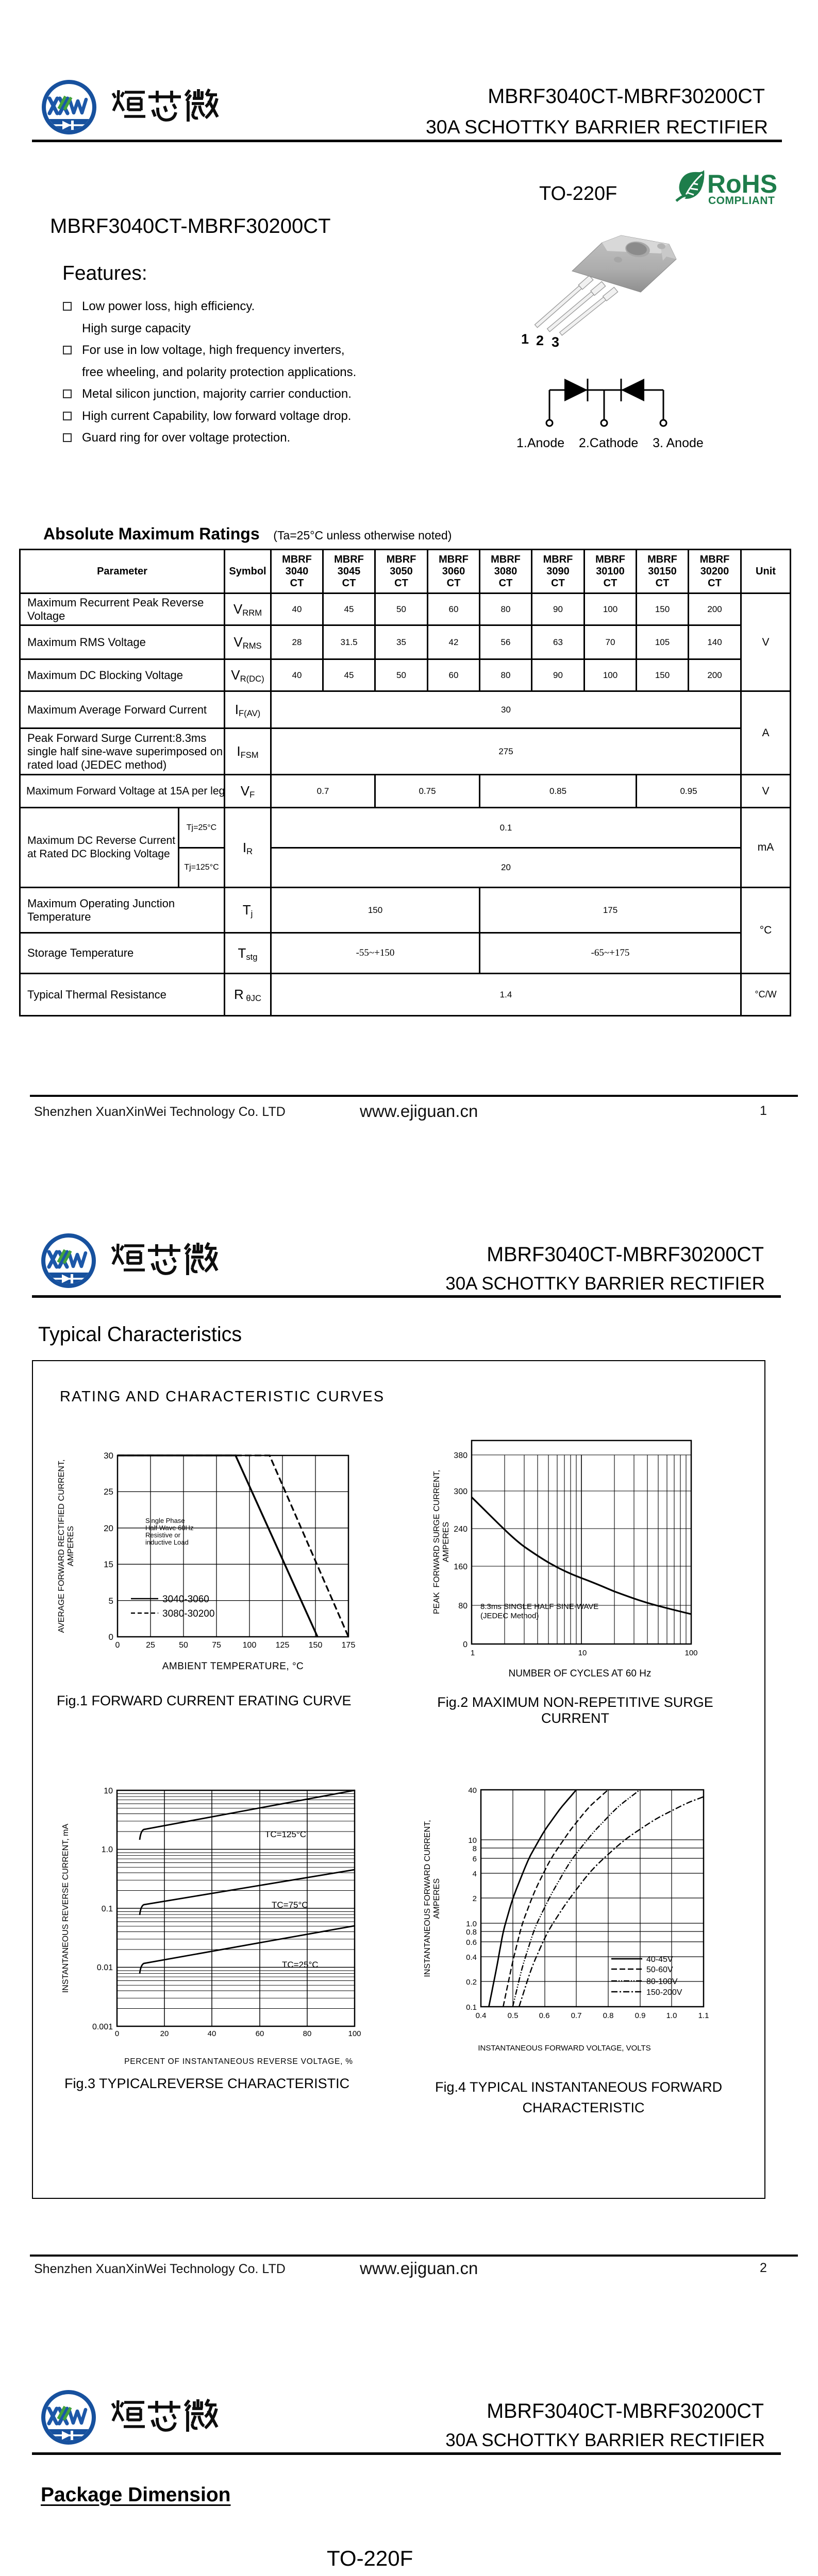 This screenshot has height=2576, width=818. Describe the element at coordinates (461, 1455) in the screenshot. I see `svg-text: 380` at that location.